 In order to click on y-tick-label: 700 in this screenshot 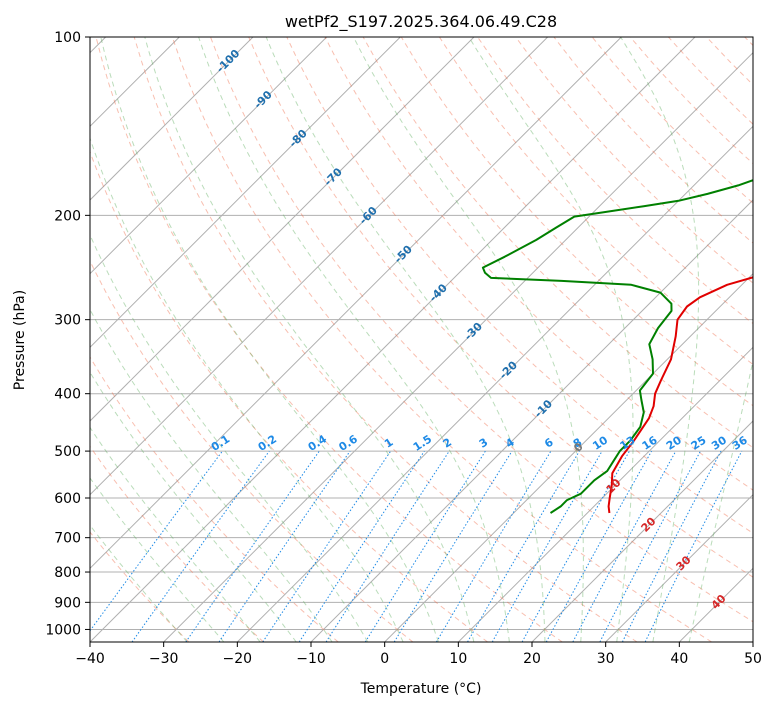, I will do `click(67, 539)`.